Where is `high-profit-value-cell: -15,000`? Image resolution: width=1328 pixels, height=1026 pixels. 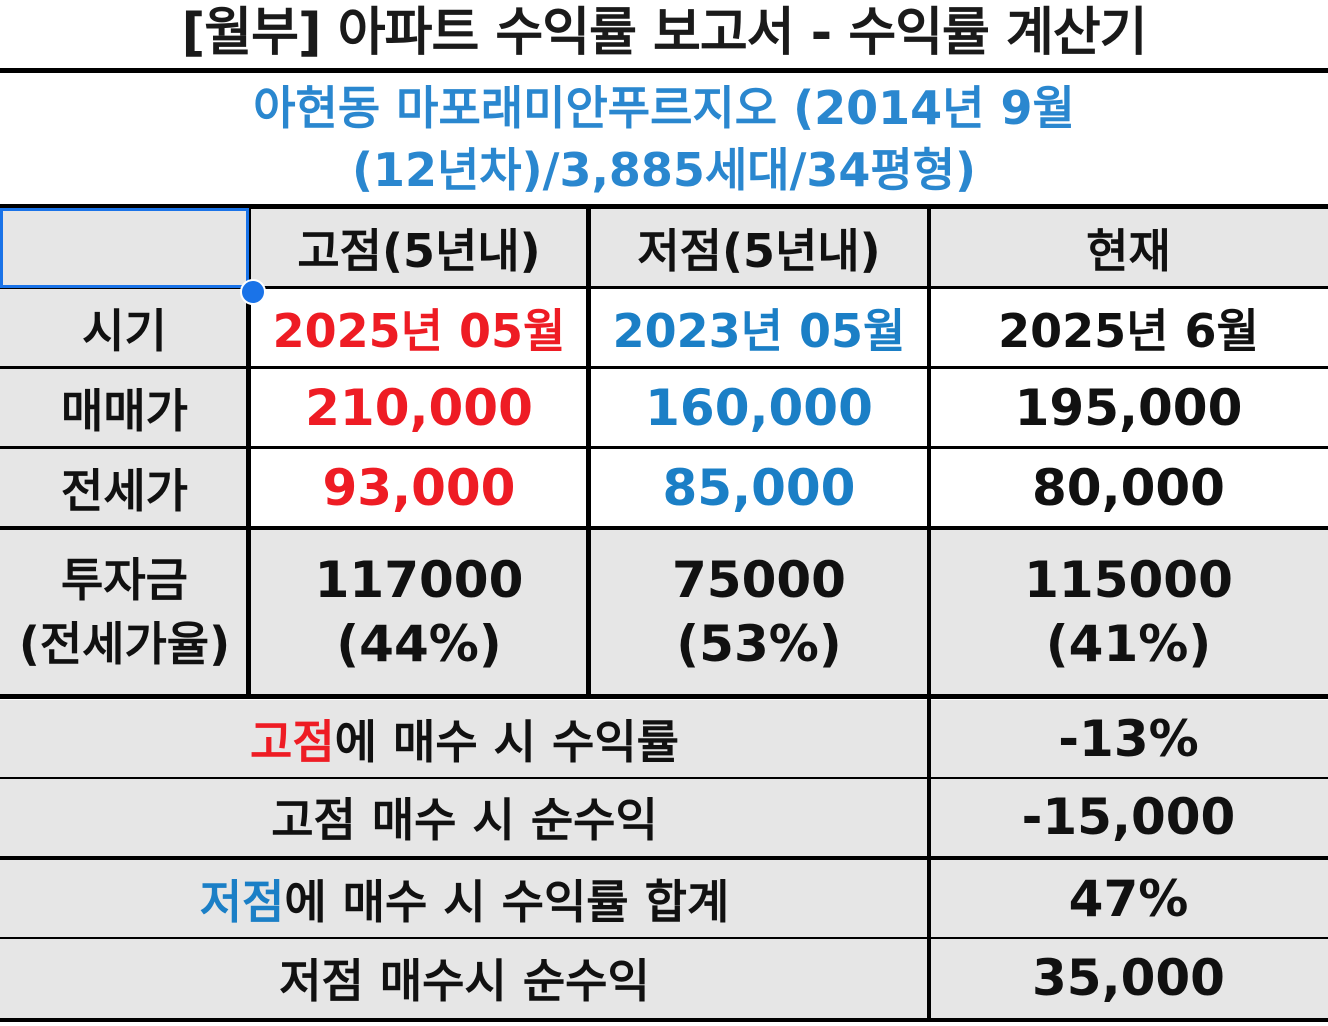 high-profit-value-cell: -15,000 is located at coordinates (1128, 817).